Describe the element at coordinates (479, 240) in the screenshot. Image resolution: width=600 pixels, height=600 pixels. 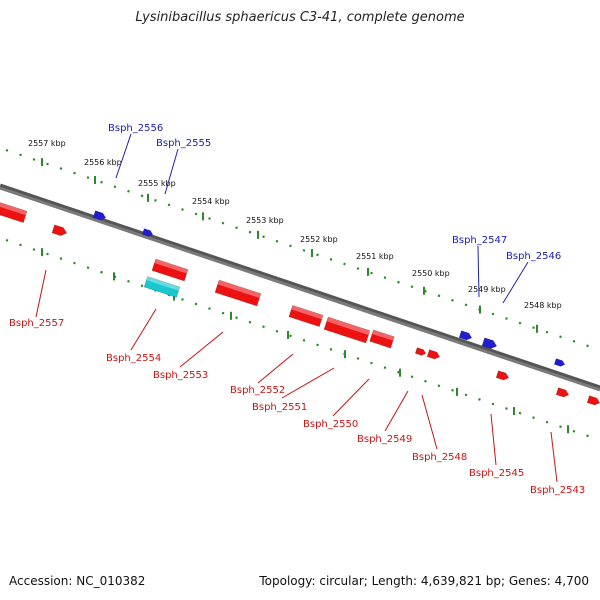
I see `forward-gene-label: Bsph_2547` at that location.